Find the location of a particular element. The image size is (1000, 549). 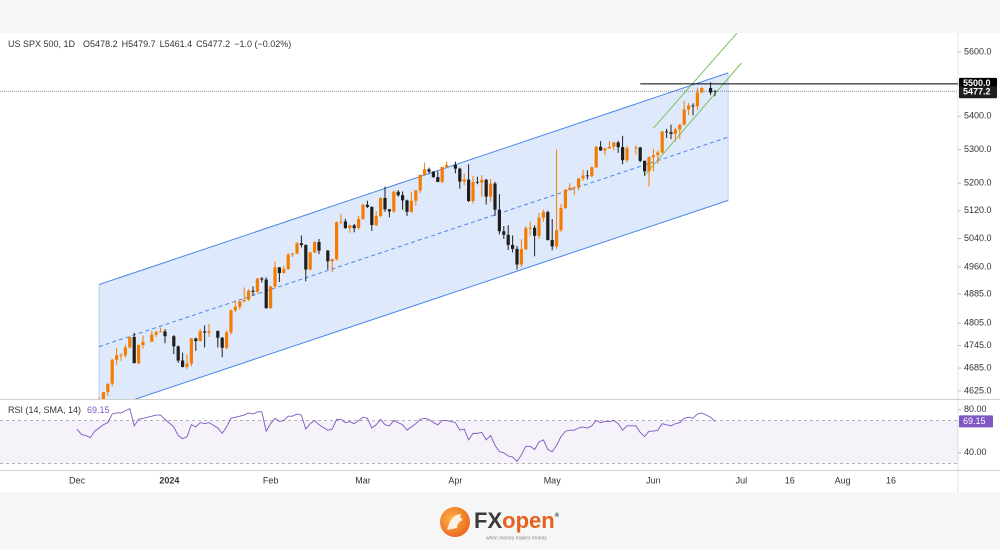

rsi-tick-label: 80.00 is located at coordinates (975, 409).